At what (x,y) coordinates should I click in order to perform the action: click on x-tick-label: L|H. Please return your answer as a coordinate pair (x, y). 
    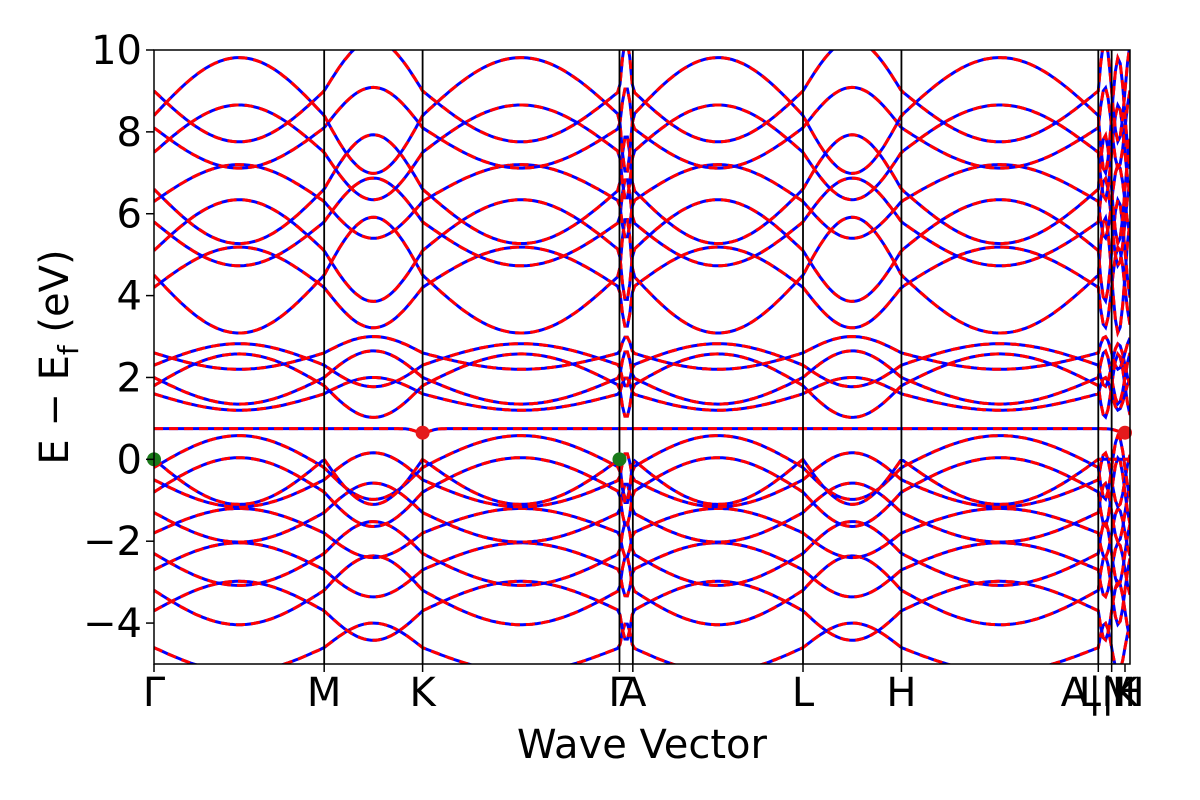
    Looking at the image, I should click on (1112, 693).